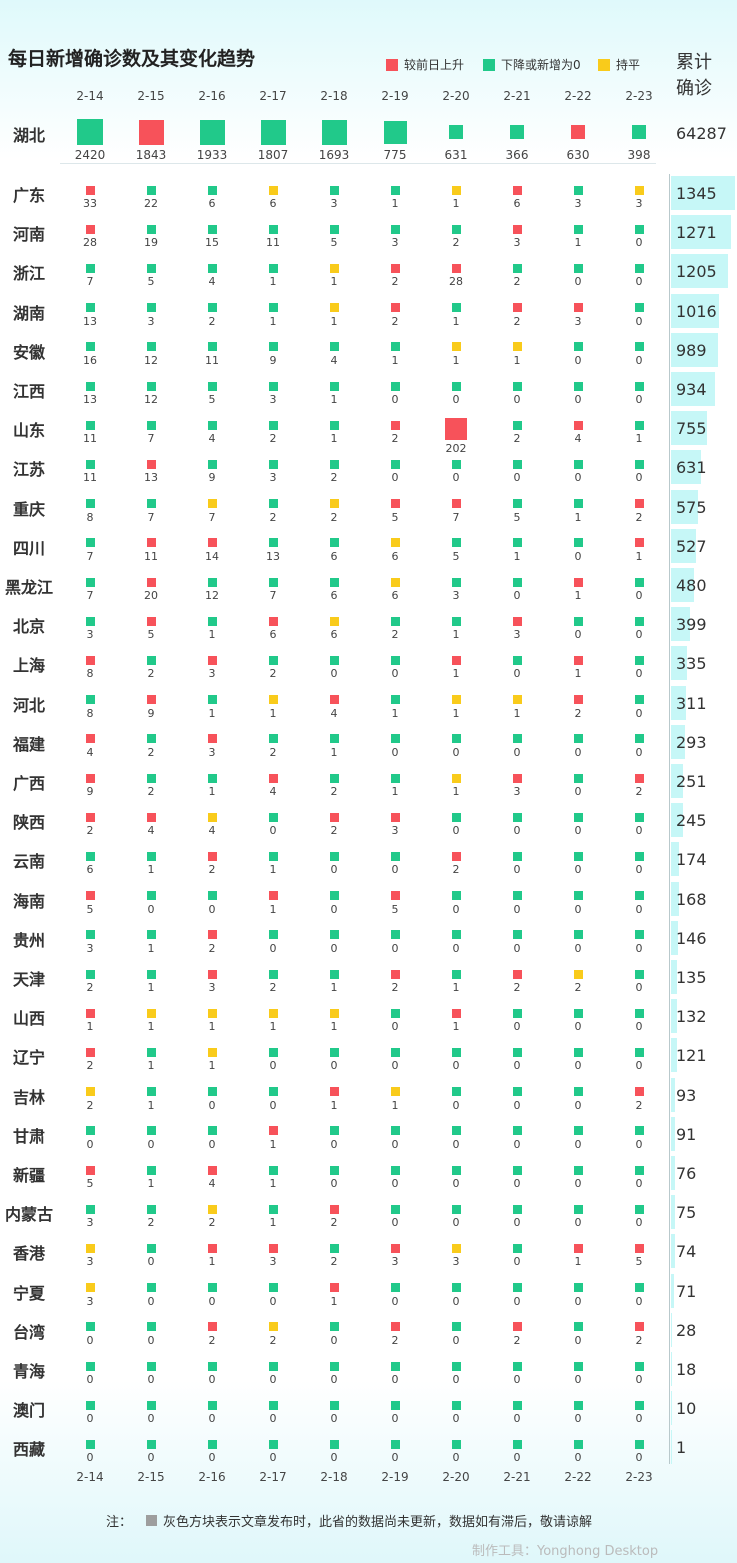 This screenshot has width=737, height=1563. I want to click on total-value: 75, so click(686, 1213).